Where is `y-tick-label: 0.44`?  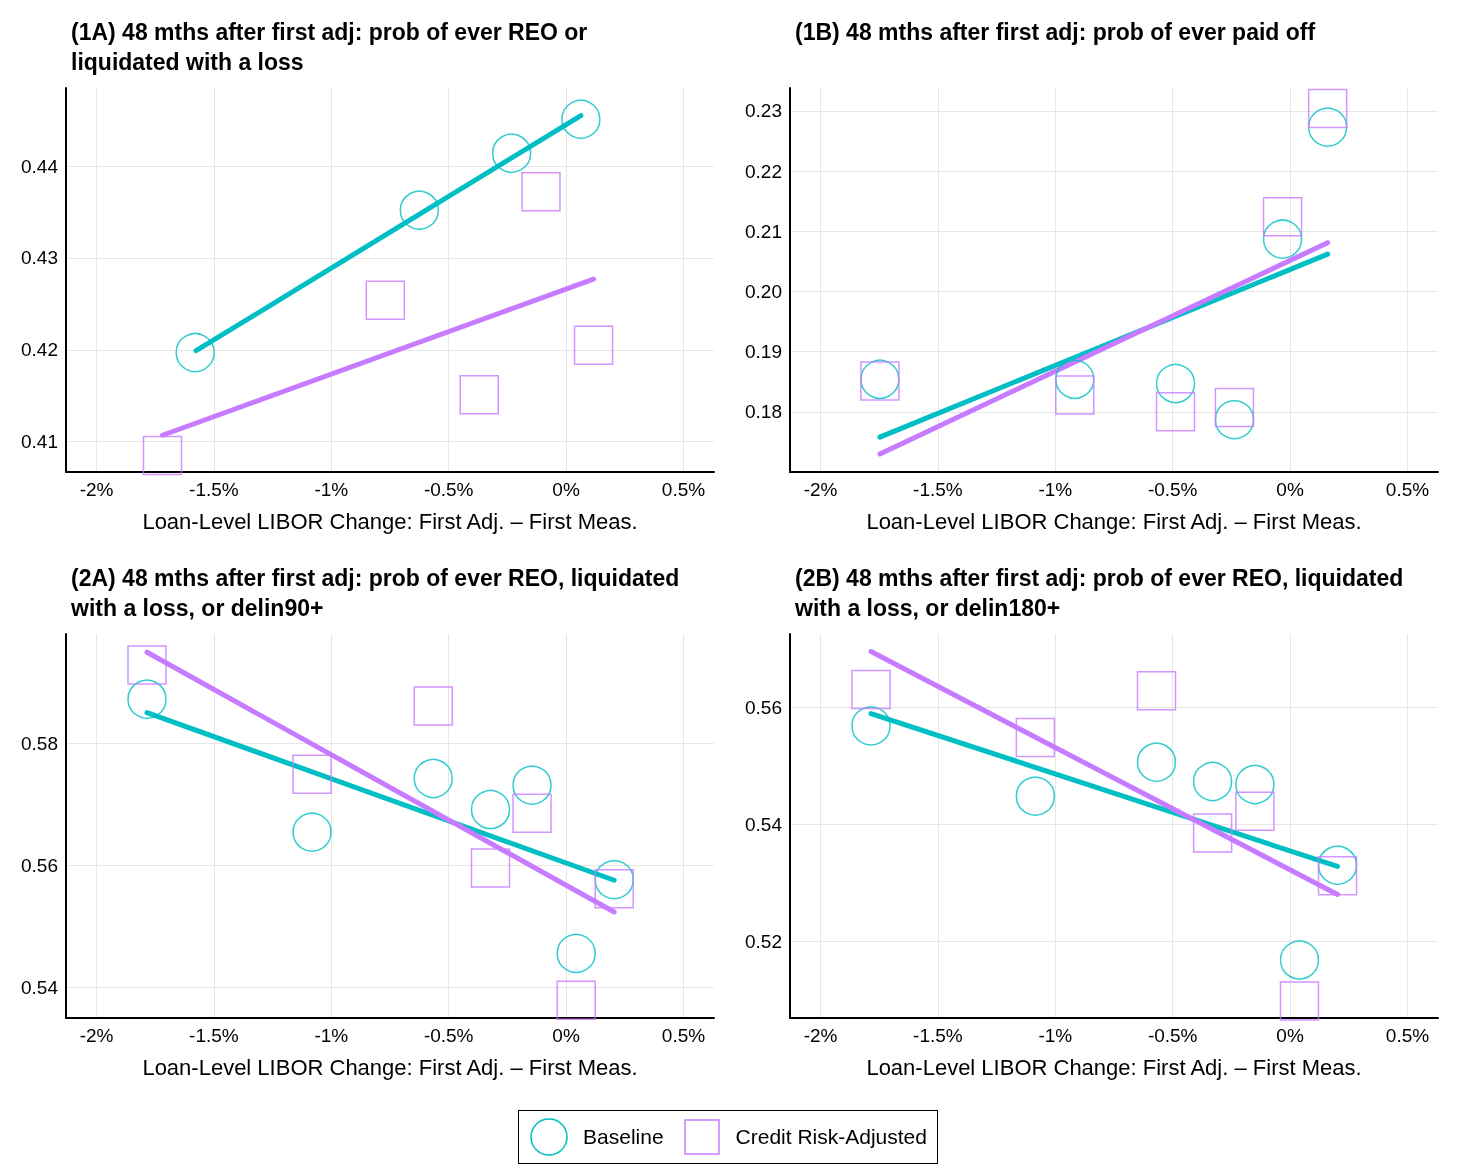 y-tick-label: 0.44 is located at coordinates (40, 166).